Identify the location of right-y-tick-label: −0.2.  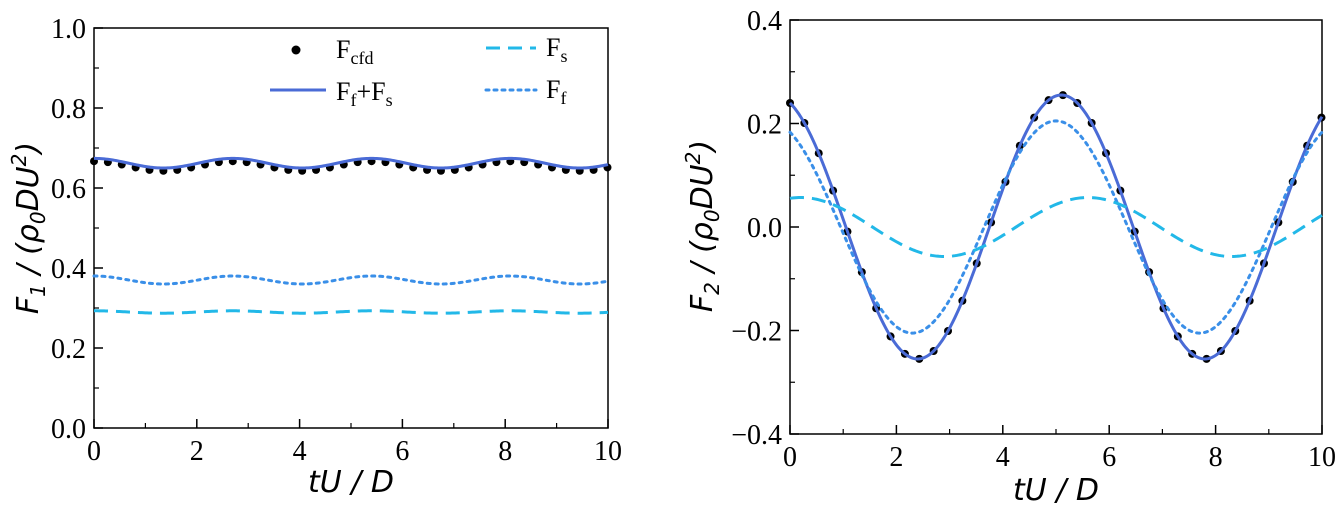
(756, 332).